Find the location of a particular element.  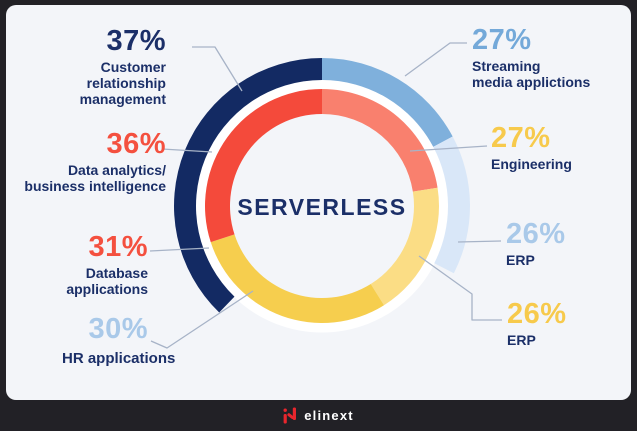

stat-label-line: Customer is located at coordinates (133, 67).